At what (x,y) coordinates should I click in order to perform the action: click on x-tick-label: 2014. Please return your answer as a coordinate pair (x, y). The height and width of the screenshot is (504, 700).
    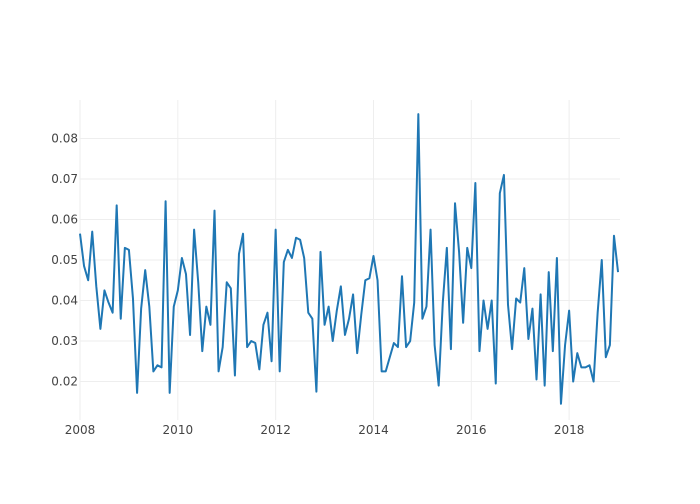
    Looking at the image, I should click on (373, 430).